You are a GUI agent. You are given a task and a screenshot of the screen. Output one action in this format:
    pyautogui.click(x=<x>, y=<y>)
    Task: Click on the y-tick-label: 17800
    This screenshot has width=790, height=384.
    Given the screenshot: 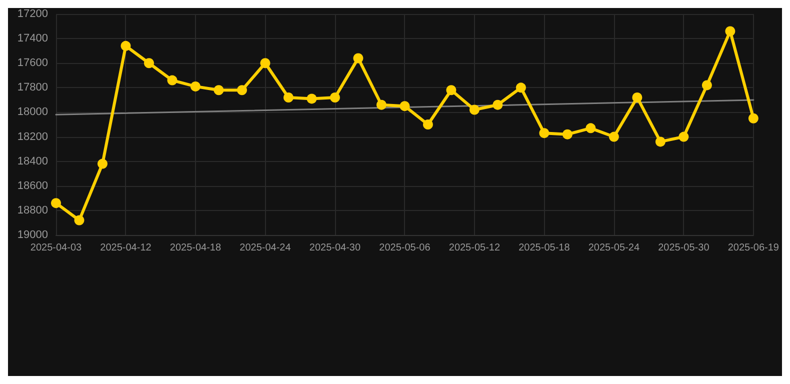 What is the action you would take?
    pyautogui.click(x=32, y=88)
    